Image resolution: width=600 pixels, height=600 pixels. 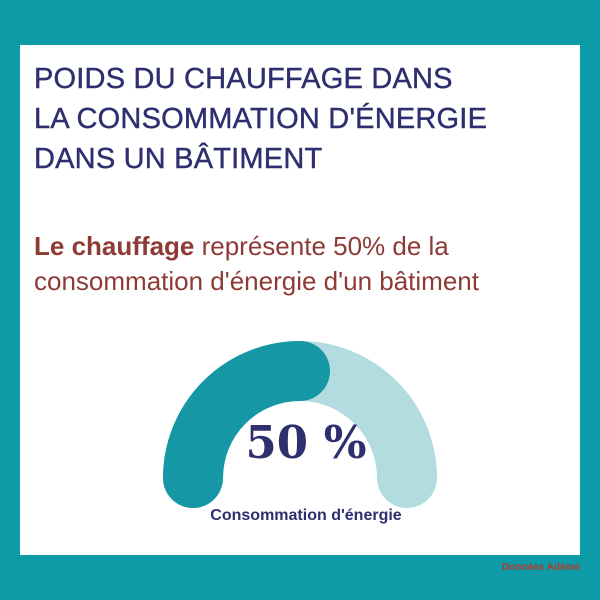 I want to click on gauge-value-label: 50 %, so click(x=306, y=442).